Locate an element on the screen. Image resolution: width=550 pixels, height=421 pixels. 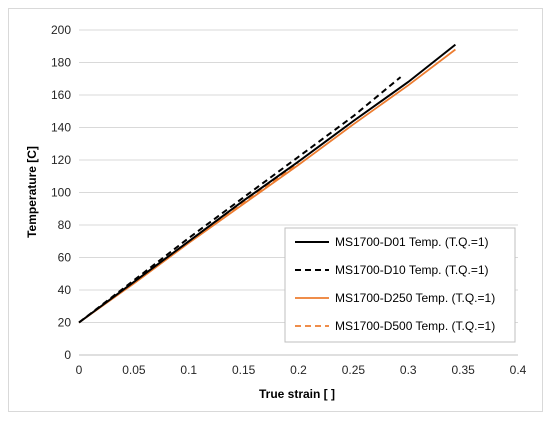
legend-label-3: MS1700-D250 Temp. (T.Q.=1) is located at coordinates (415, 298).